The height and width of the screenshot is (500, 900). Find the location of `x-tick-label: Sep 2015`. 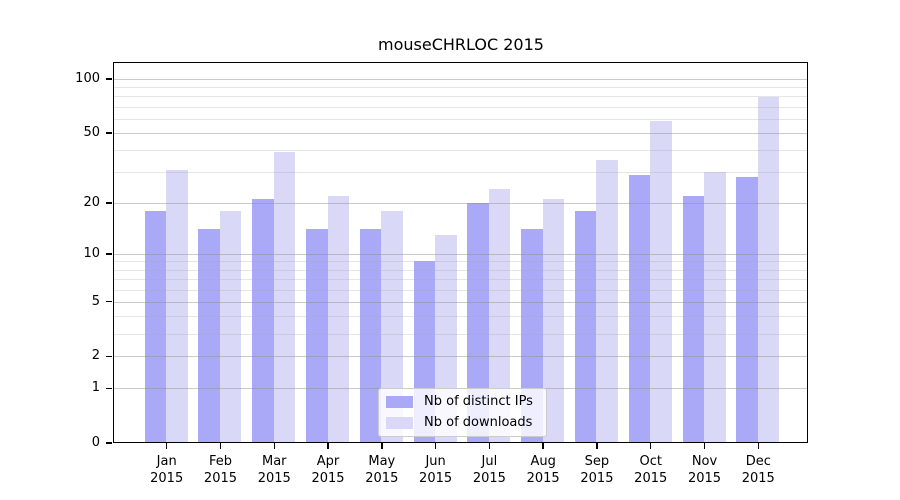

x-tick-label: Sep 2015 is located at coordinates (597, 470).